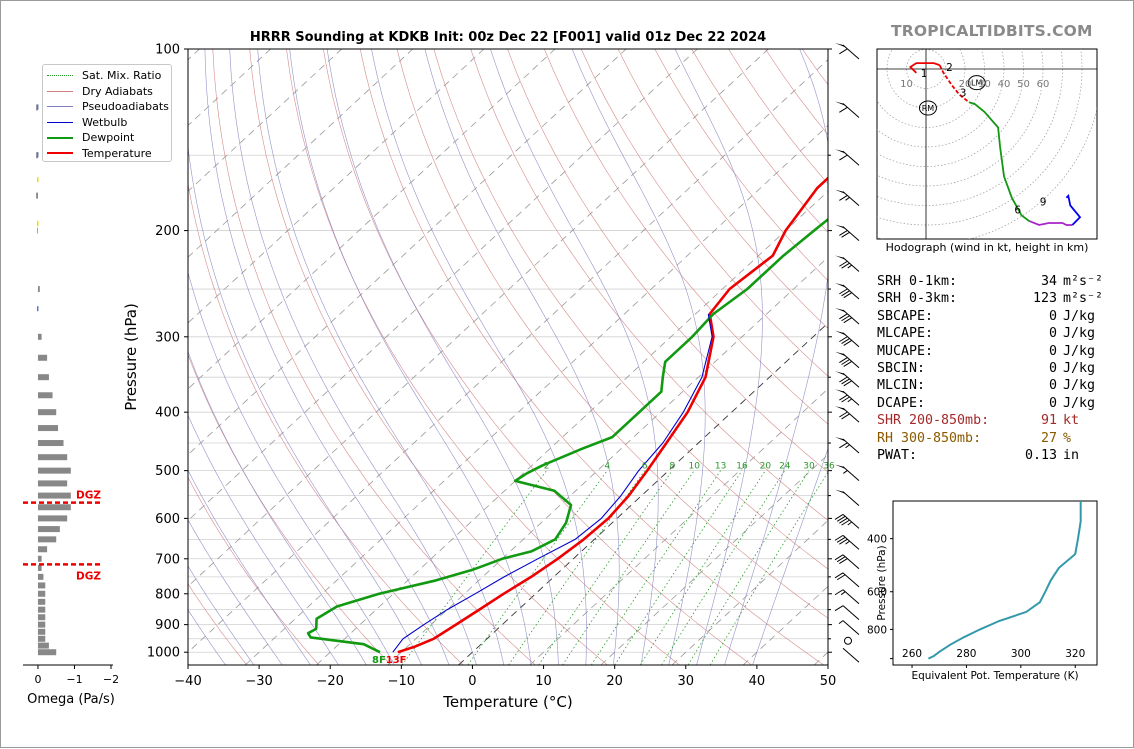 The height and width of the screenshot is (749, 1134). Describe the element at coordinates (936, 316) in the screenshot. I see `stat-label: SBCAPE:` at that location.